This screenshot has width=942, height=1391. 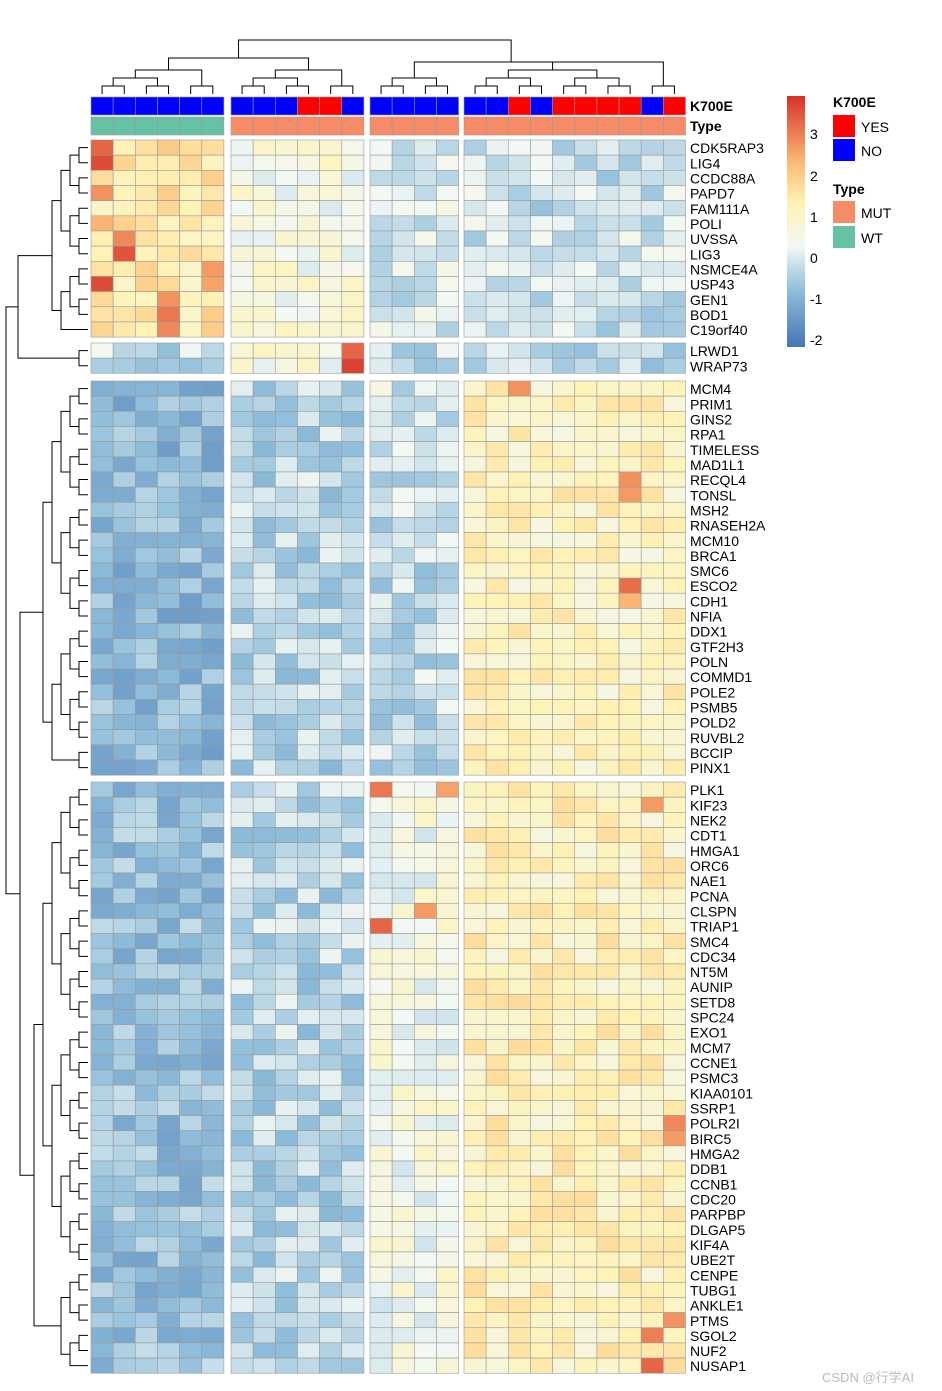 I want to click on annotation-cell-k700e, so click(x=586, y=106).